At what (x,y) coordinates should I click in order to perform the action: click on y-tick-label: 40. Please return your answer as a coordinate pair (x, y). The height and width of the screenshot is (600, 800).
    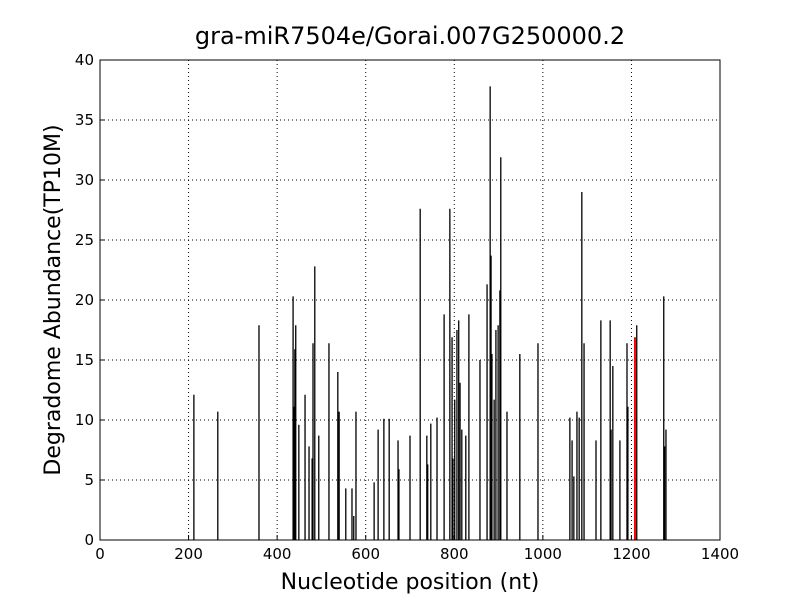
    Looking at the image, I should click on (84, 60).